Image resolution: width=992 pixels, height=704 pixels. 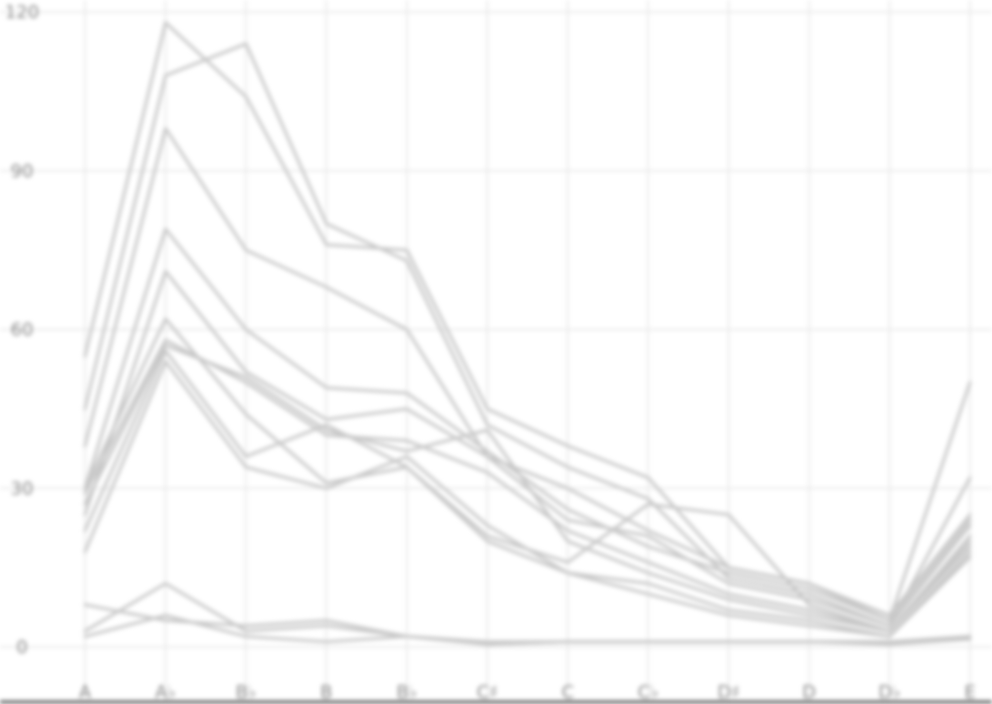 I want to click on x-tick-label-5: C♯, so click(x=487, y=692).